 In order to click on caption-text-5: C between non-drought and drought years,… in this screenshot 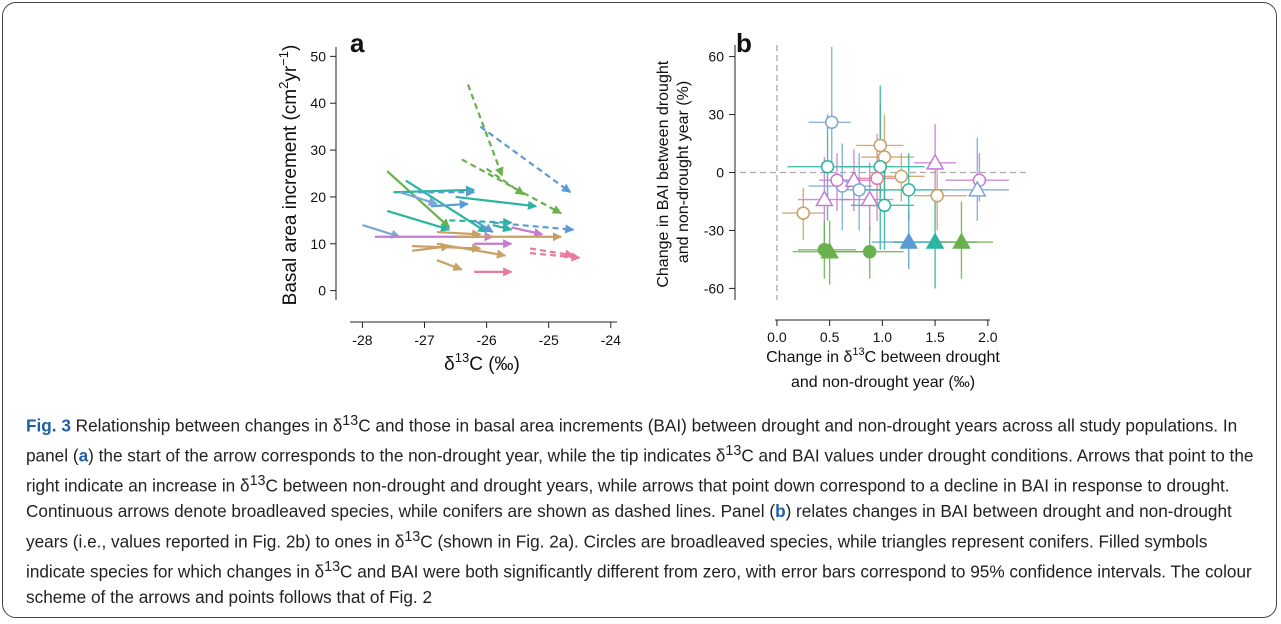, I will do `click(628, 499)`.